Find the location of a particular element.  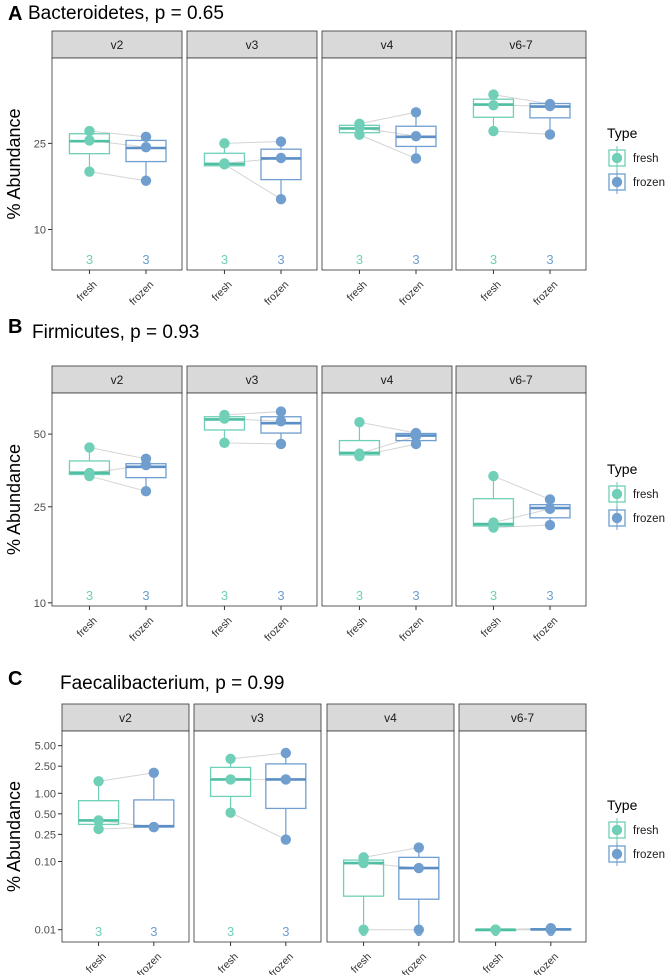

y-tick-label: 25 is located at coordinates (40, 508).